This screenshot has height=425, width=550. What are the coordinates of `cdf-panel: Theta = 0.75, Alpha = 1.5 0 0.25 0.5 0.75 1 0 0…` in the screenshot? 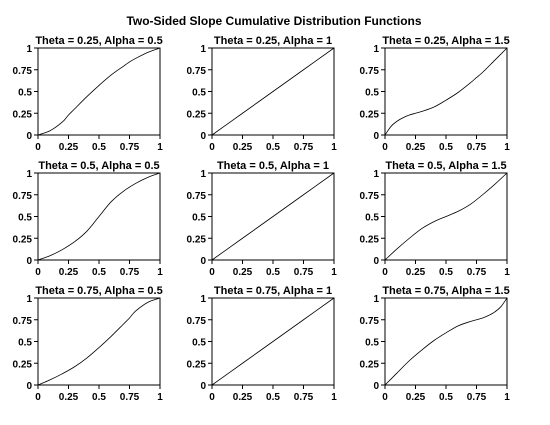 It's located at (435, 344).